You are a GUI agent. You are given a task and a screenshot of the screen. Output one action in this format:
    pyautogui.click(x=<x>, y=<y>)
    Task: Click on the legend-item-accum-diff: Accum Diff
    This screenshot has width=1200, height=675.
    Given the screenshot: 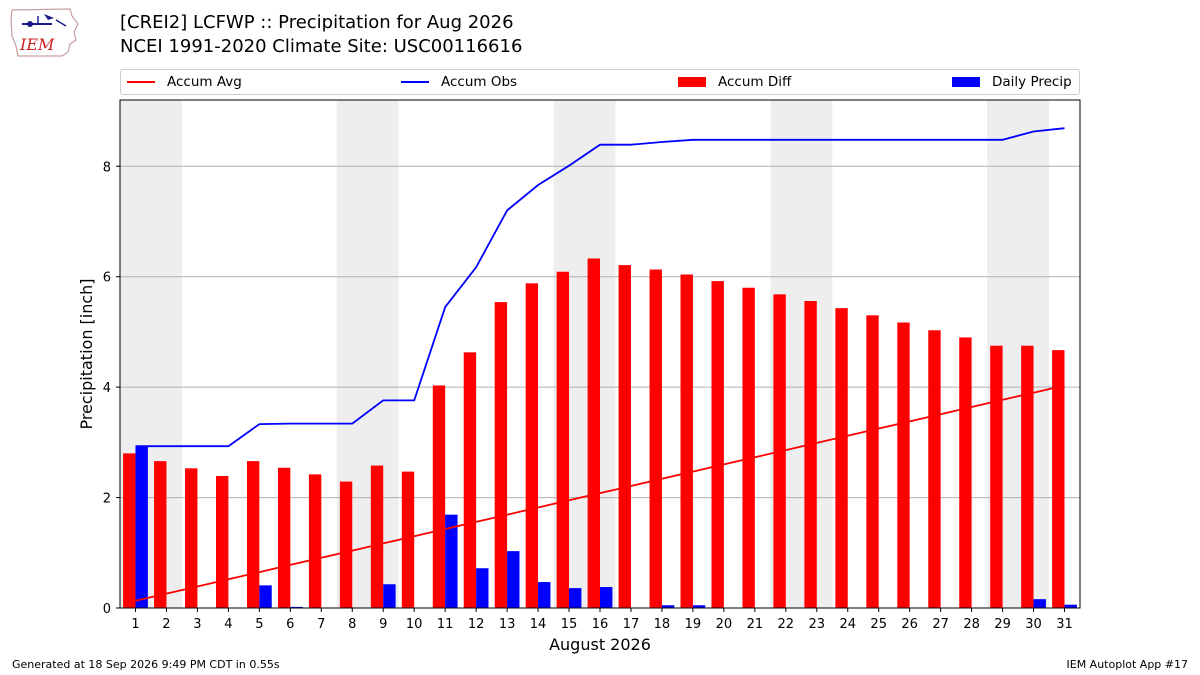 What is the action you would take?
    pyautogui.click(x=734, y=82)
    